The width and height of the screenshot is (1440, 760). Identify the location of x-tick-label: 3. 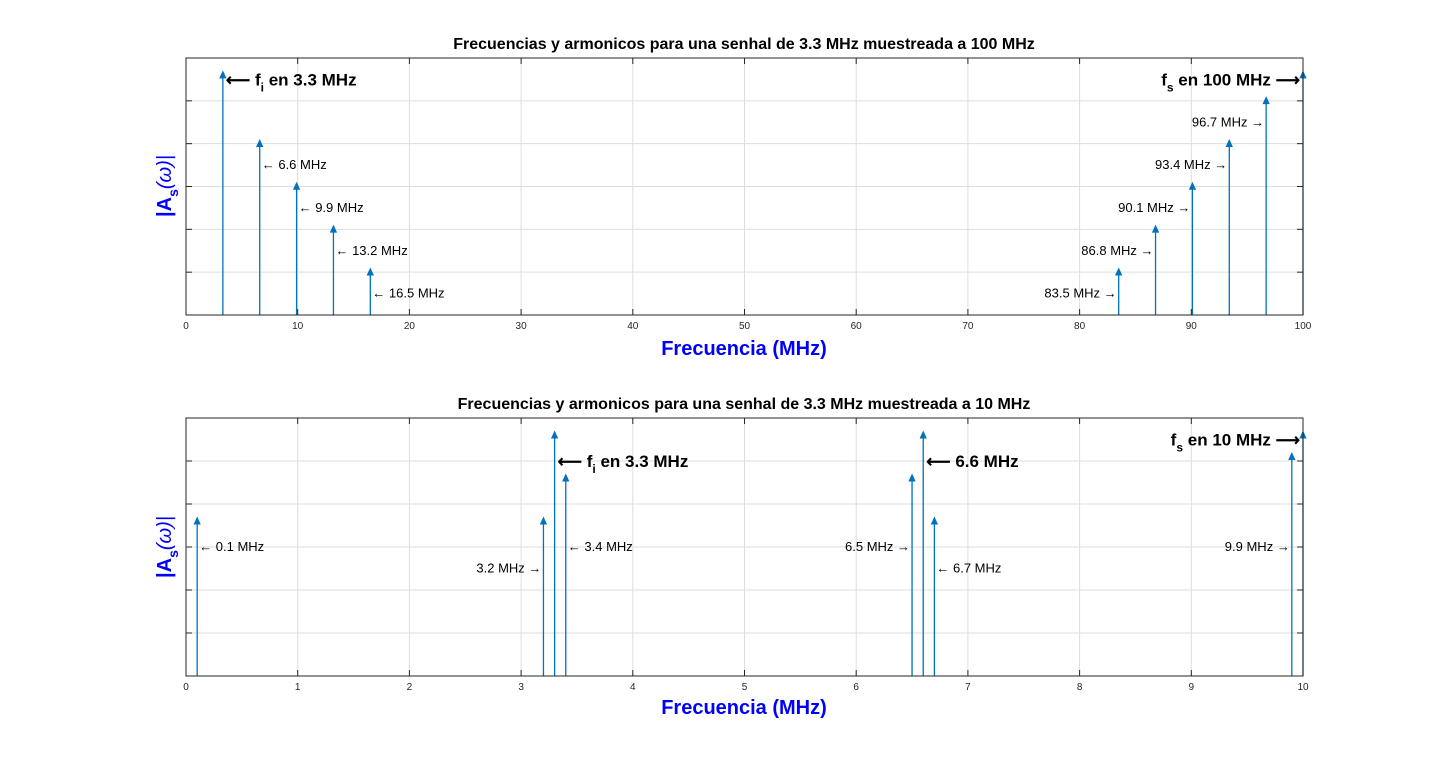
(521, 687).